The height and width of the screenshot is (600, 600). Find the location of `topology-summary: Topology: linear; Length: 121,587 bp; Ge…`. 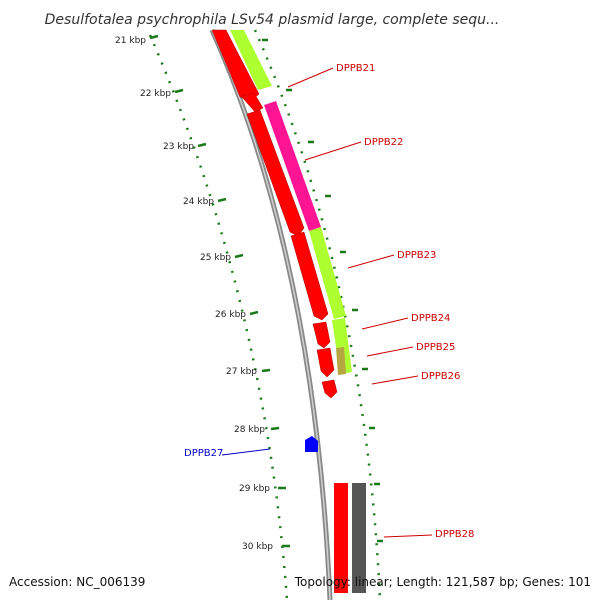

topology-summary: Topology: linear; Length: 121,587 bp; Ge… is located at coordinates (442, 582).